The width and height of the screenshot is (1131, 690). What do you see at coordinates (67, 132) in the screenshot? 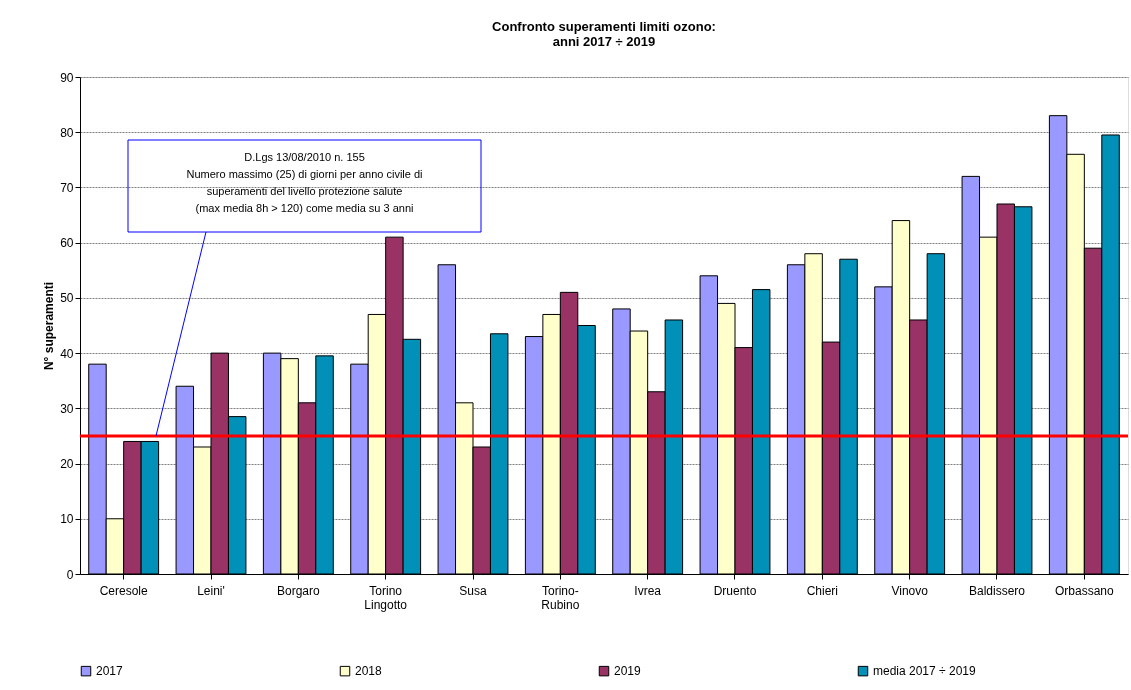
I see `y-tick-label: 80` at bounding box center [67, 132].